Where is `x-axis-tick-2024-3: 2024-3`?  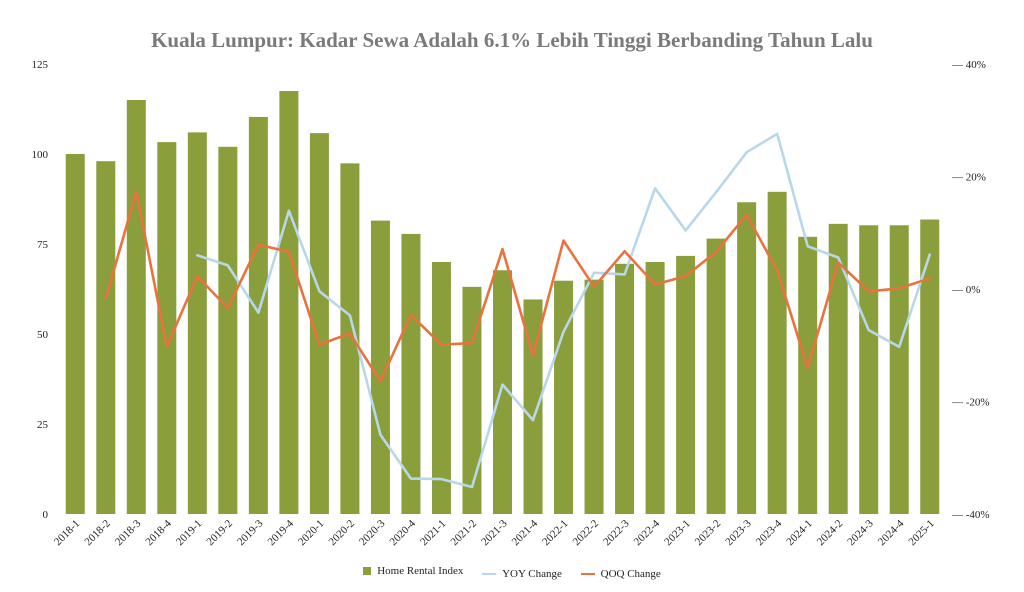
x-axis-tick-2024-3: 2024-3 is located at coordinates (860, 532).